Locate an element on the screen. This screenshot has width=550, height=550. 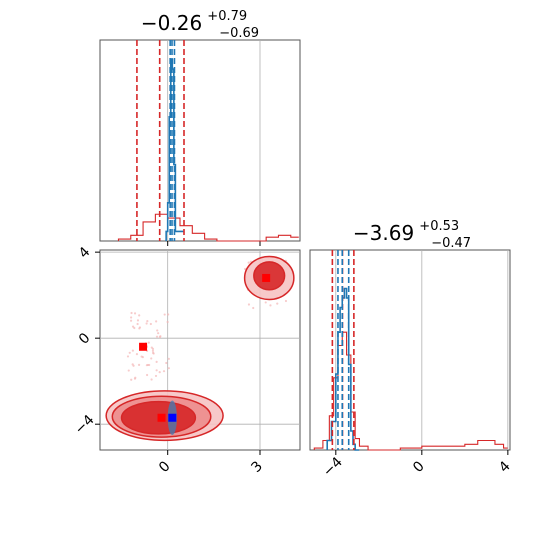
param2-lower-error: −0.47 is located at coordinates (451, 243).